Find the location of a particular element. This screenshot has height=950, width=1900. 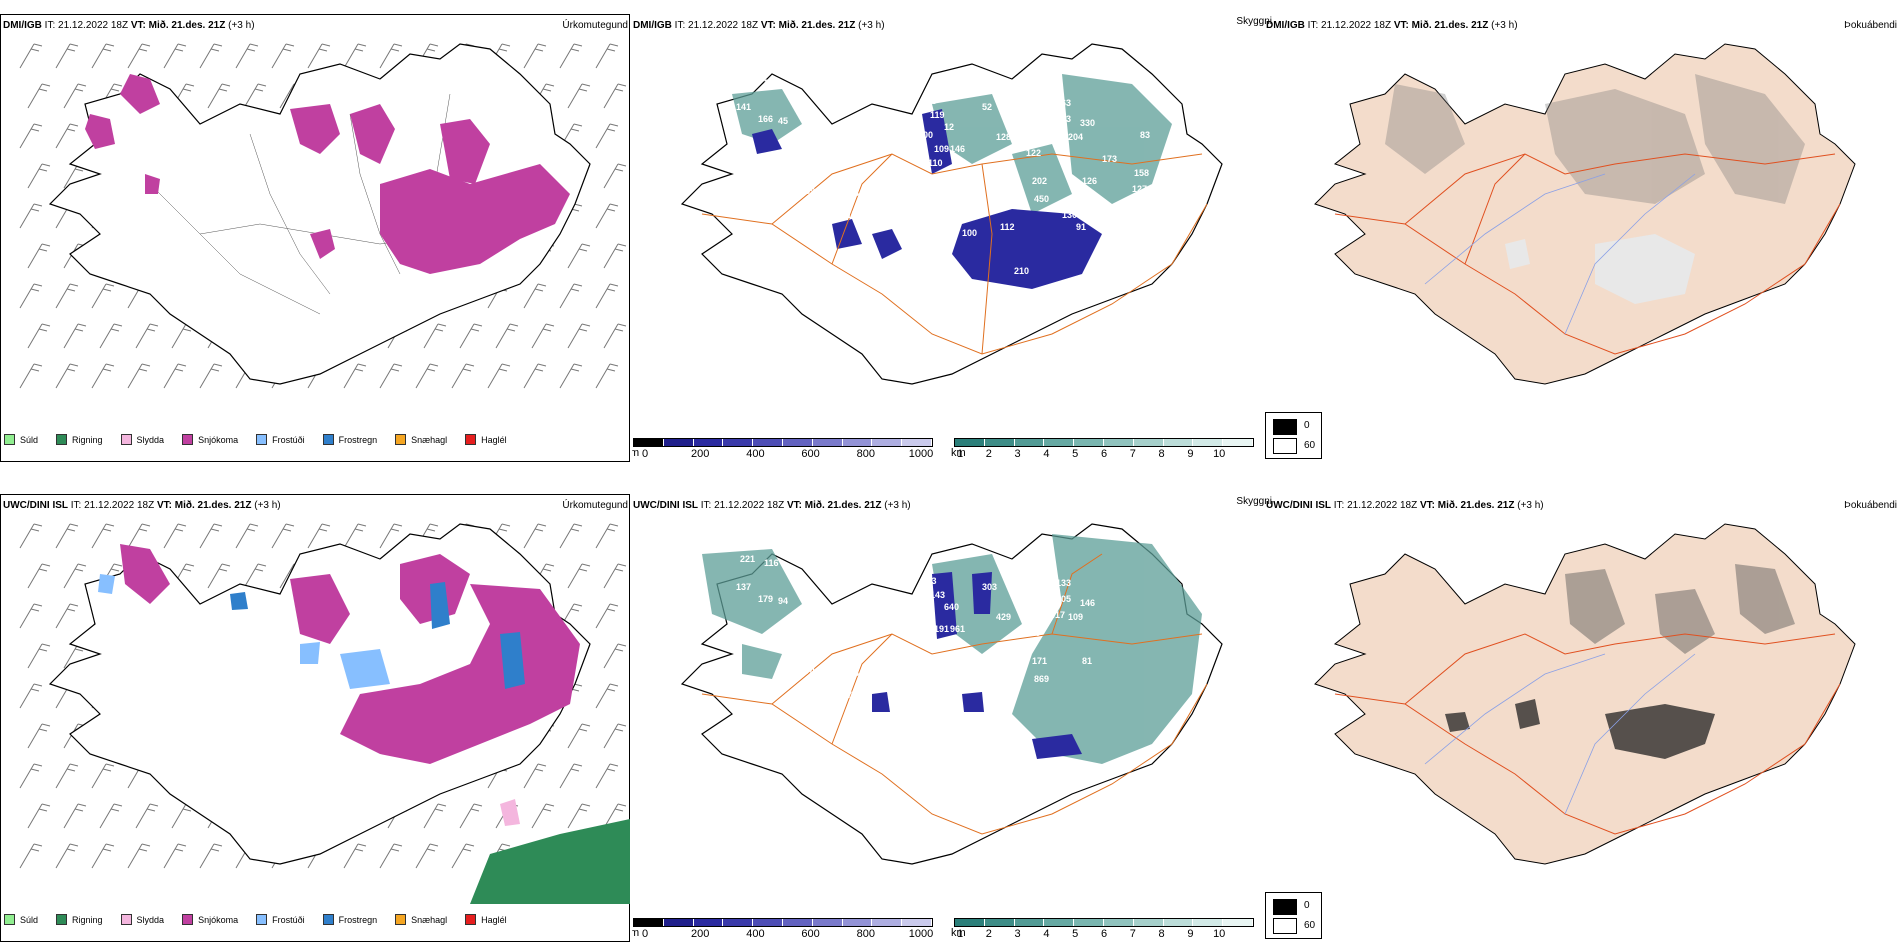

legend-item-sudl: Súld is located at coordinates (21, 439).